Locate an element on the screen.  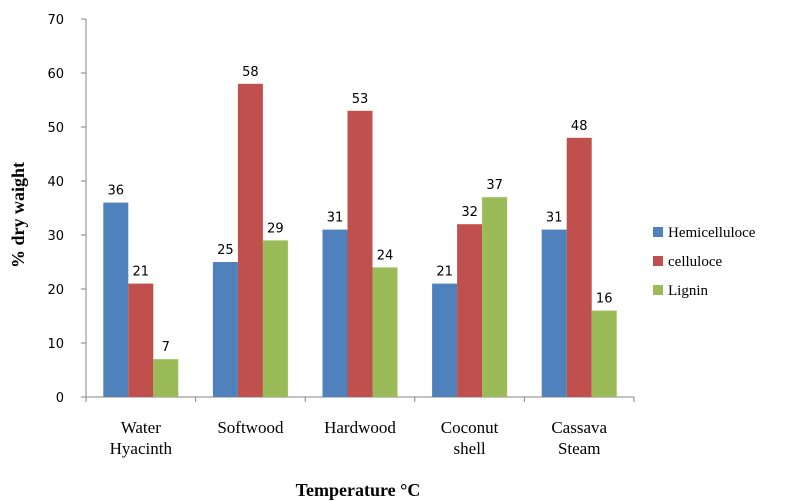
x-tick-label-line: Softwood is located at coordinates (250, 427).